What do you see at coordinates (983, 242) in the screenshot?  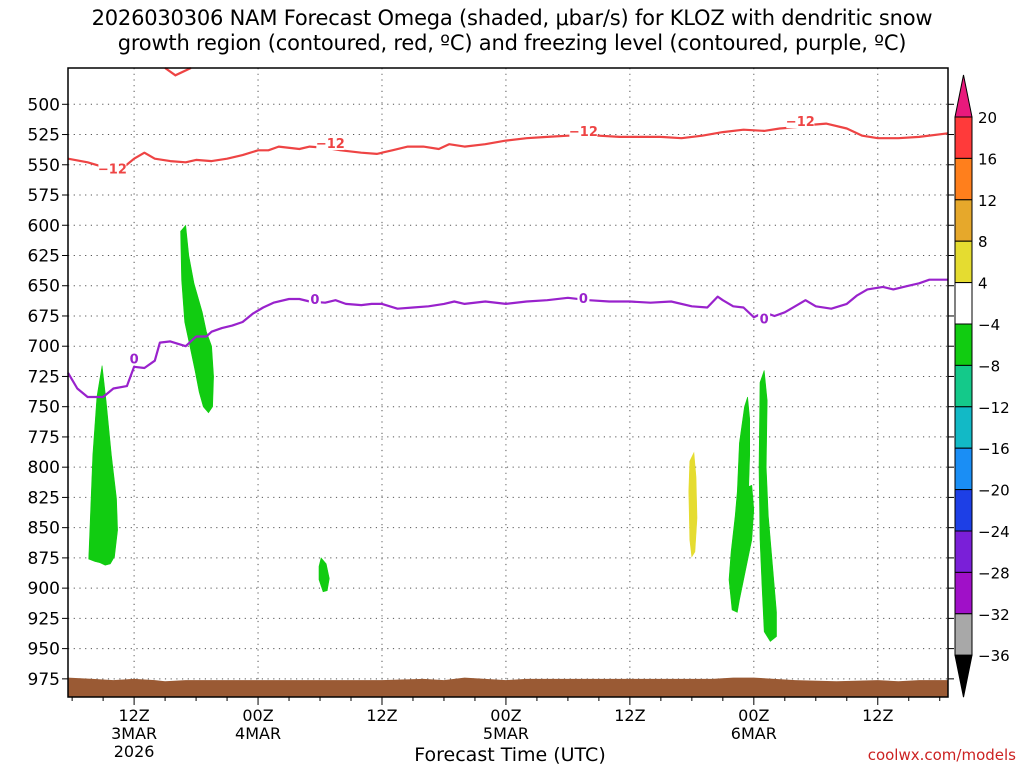 I see `colorbar-label: 8` at bounding box center [983, 242].